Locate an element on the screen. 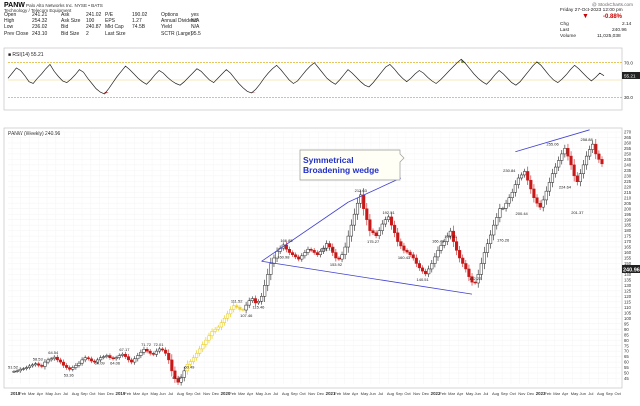 The width and height of the screenshot is (640, 406). price-label: 200.44 is located at coordinates (522, 213).